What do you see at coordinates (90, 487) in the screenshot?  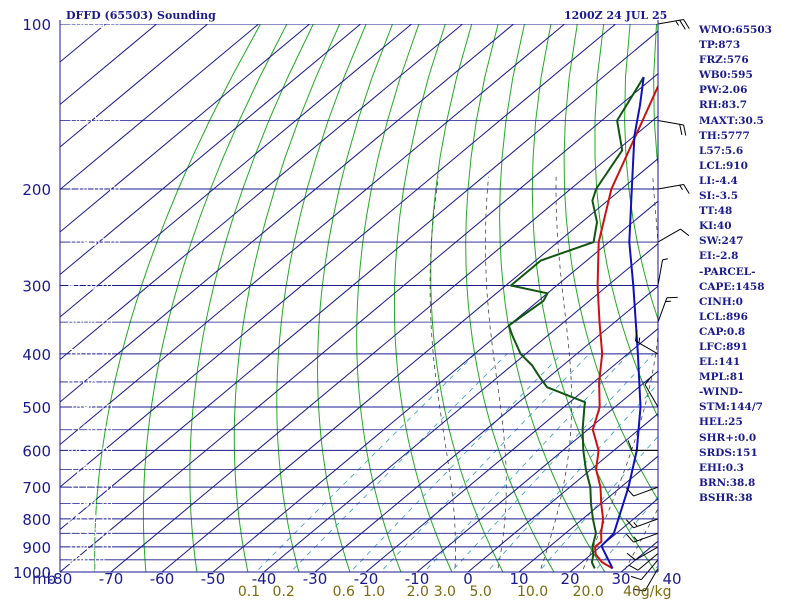 I see `height-label: 3173 m` at bounding box center [90, 487].